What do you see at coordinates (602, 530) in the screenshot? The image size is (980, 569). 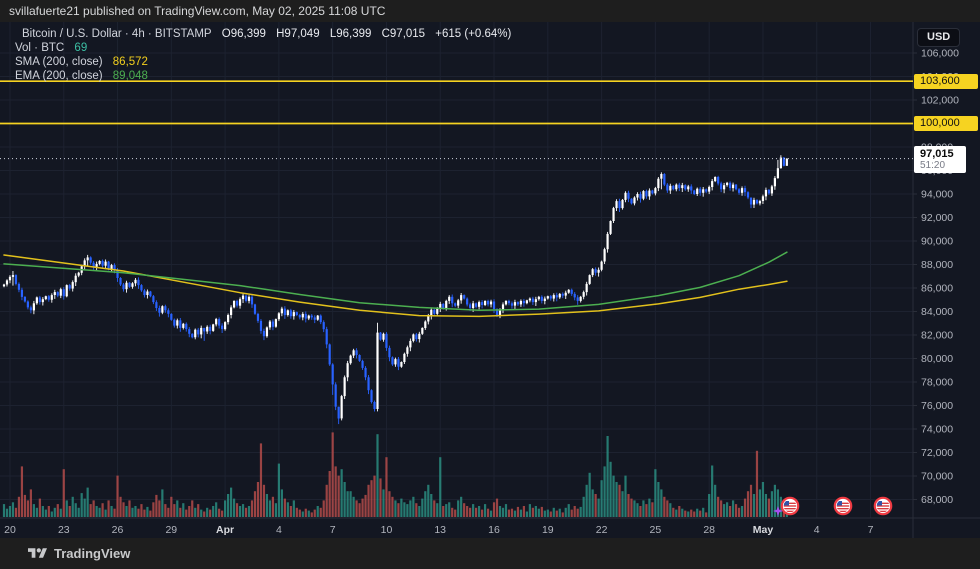 I see `svg-text: 22` at bounding box center [602, 530].